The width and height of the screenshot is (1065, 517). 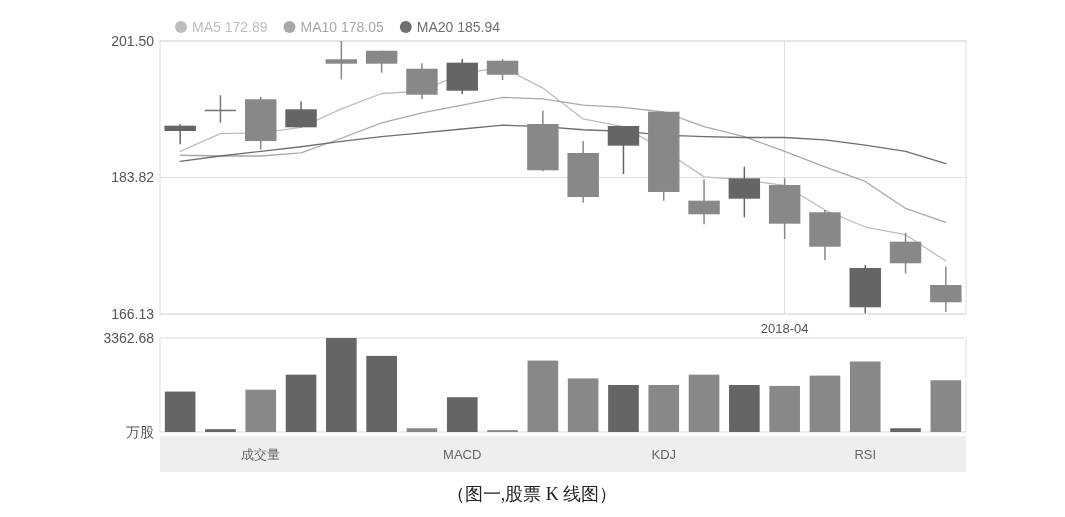 I want to click on text: KDJ, so click(x=664, y=454).